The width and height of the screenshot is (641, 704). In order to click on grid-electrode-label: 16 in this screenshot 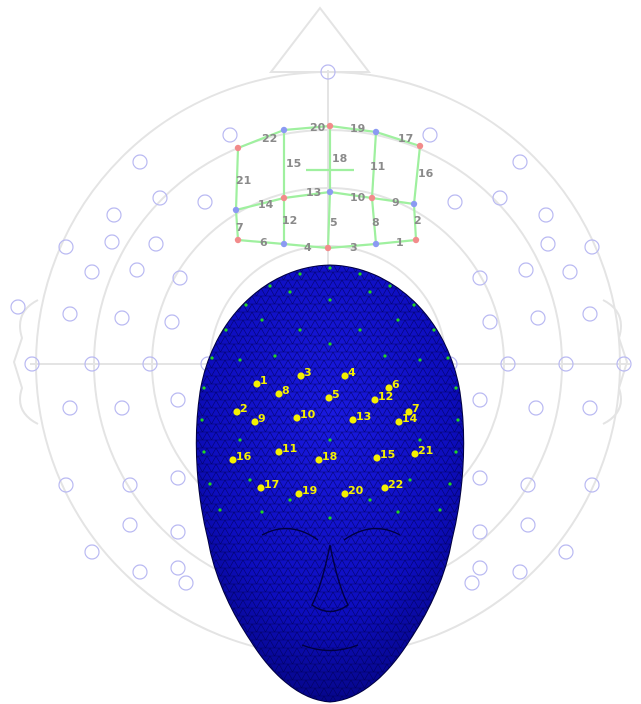, I will do `click(426, 173)`.